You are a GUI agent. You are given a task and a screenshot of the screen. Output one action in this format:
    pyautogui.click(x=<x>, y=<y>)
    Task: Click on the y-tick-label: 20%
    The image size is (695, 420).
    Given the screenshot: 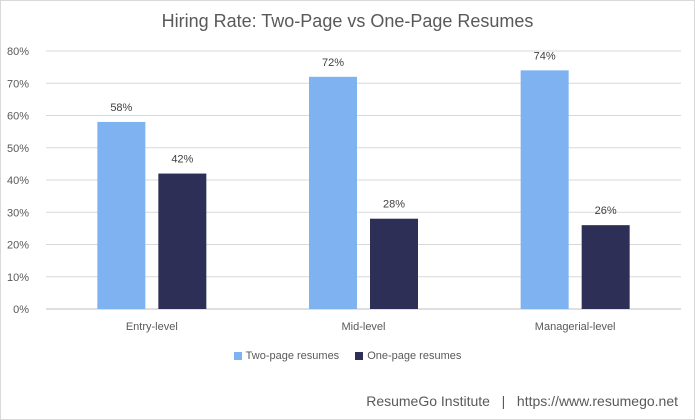 What is the action you would take?
    pyautogui.click(x=18, y=246)
    